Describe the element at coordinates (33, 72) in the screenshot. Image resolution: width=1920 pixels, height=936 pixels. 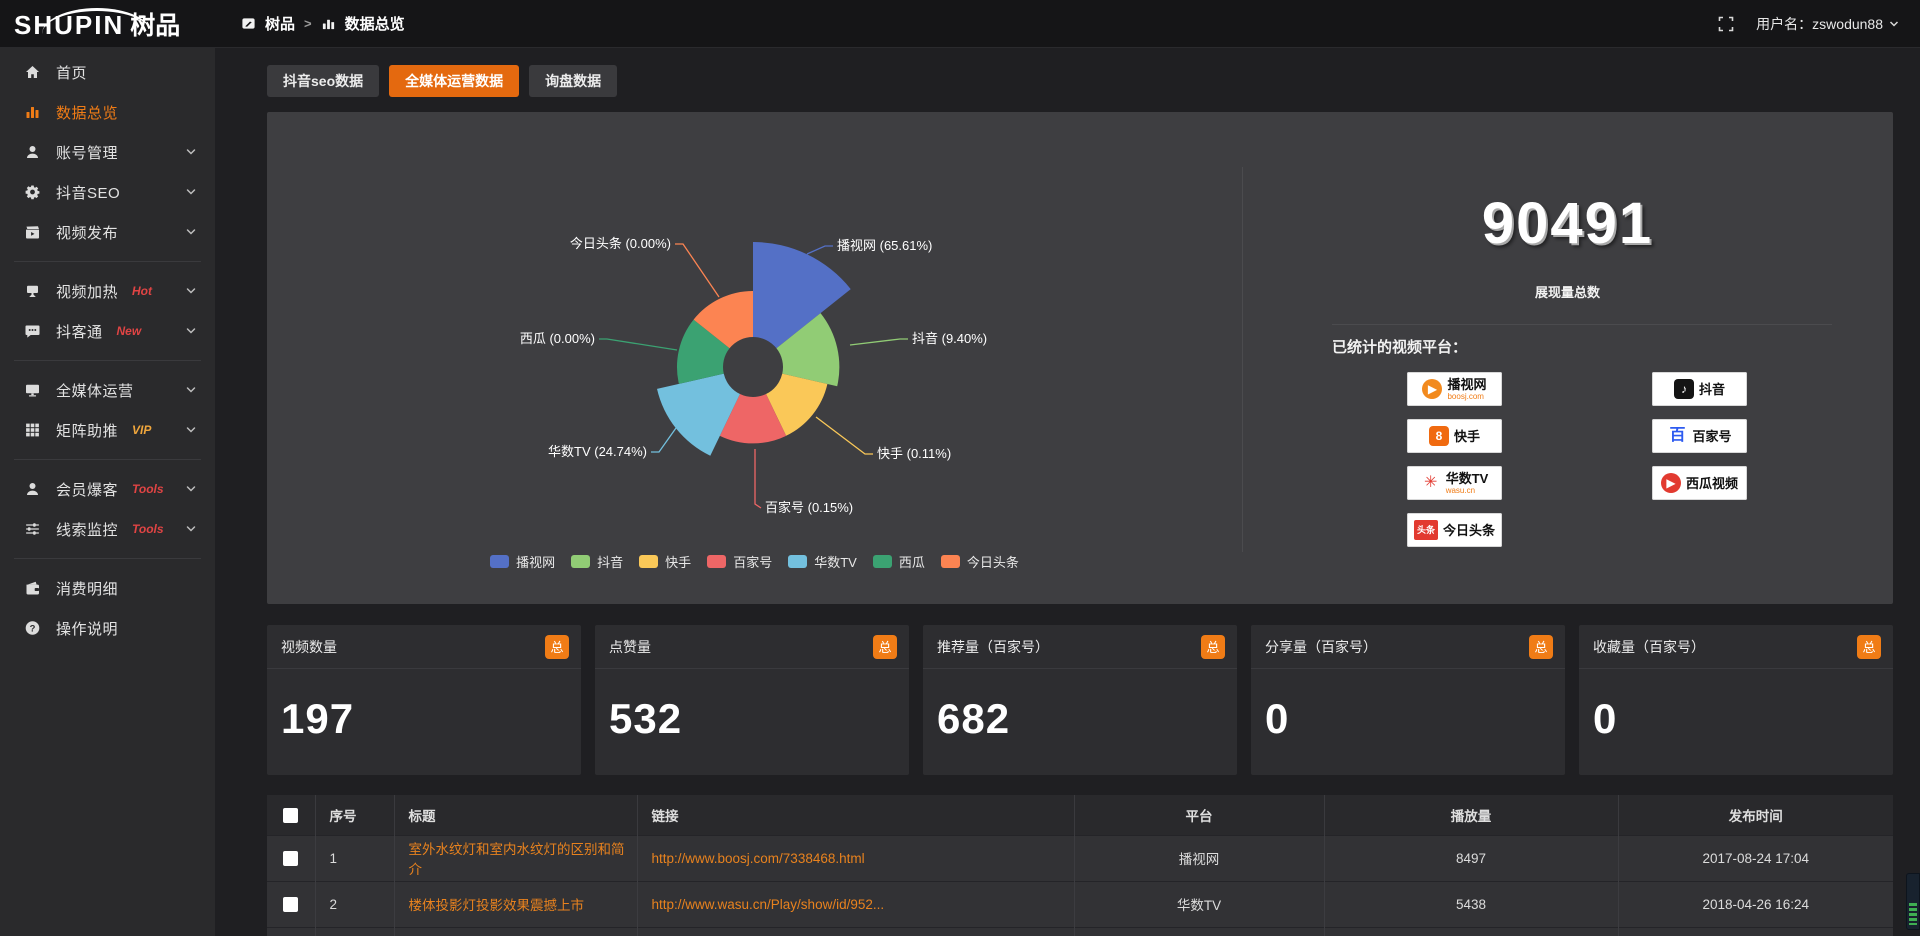
I see `home-icon` at that location.